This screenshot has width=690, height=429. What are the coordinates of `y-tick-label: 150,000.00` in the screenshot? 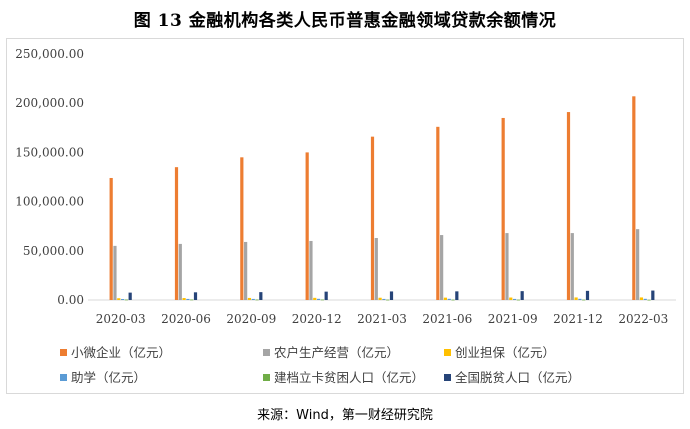 It's located at (49, 152).